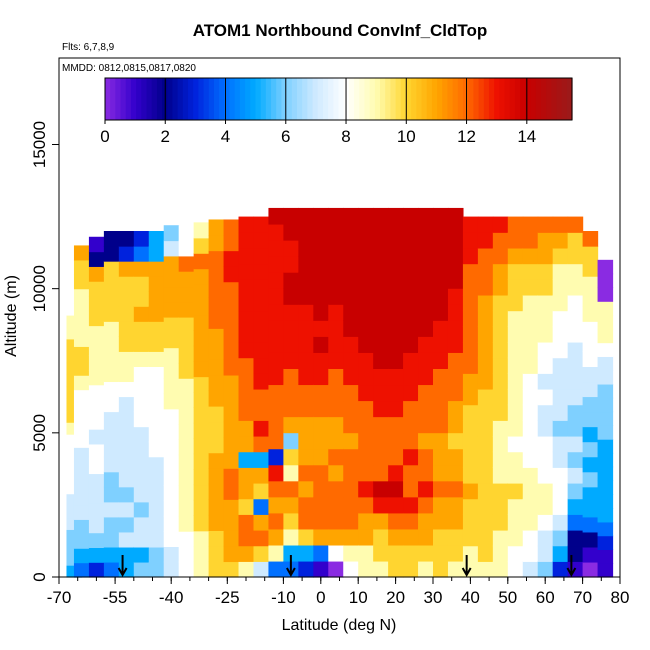 This screenshot has width=650, height=650. I want to click on colorbar-tick-label: 6, so click(285, 136).